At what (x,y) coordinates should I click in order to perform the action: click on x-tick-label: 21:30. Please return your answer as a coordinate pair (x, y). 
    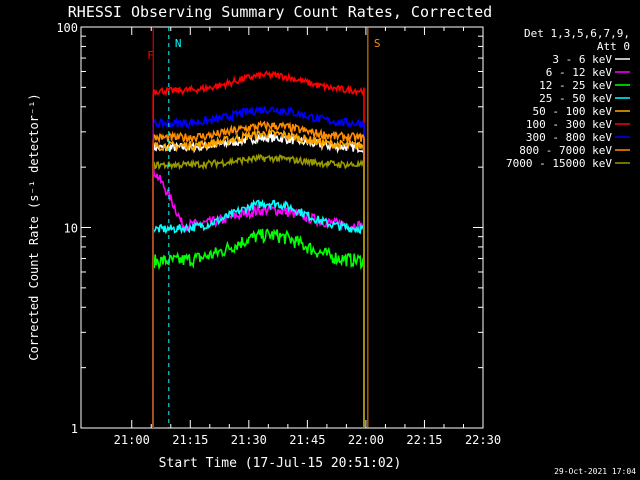
    Looking at the image, I should click on (249, 440).